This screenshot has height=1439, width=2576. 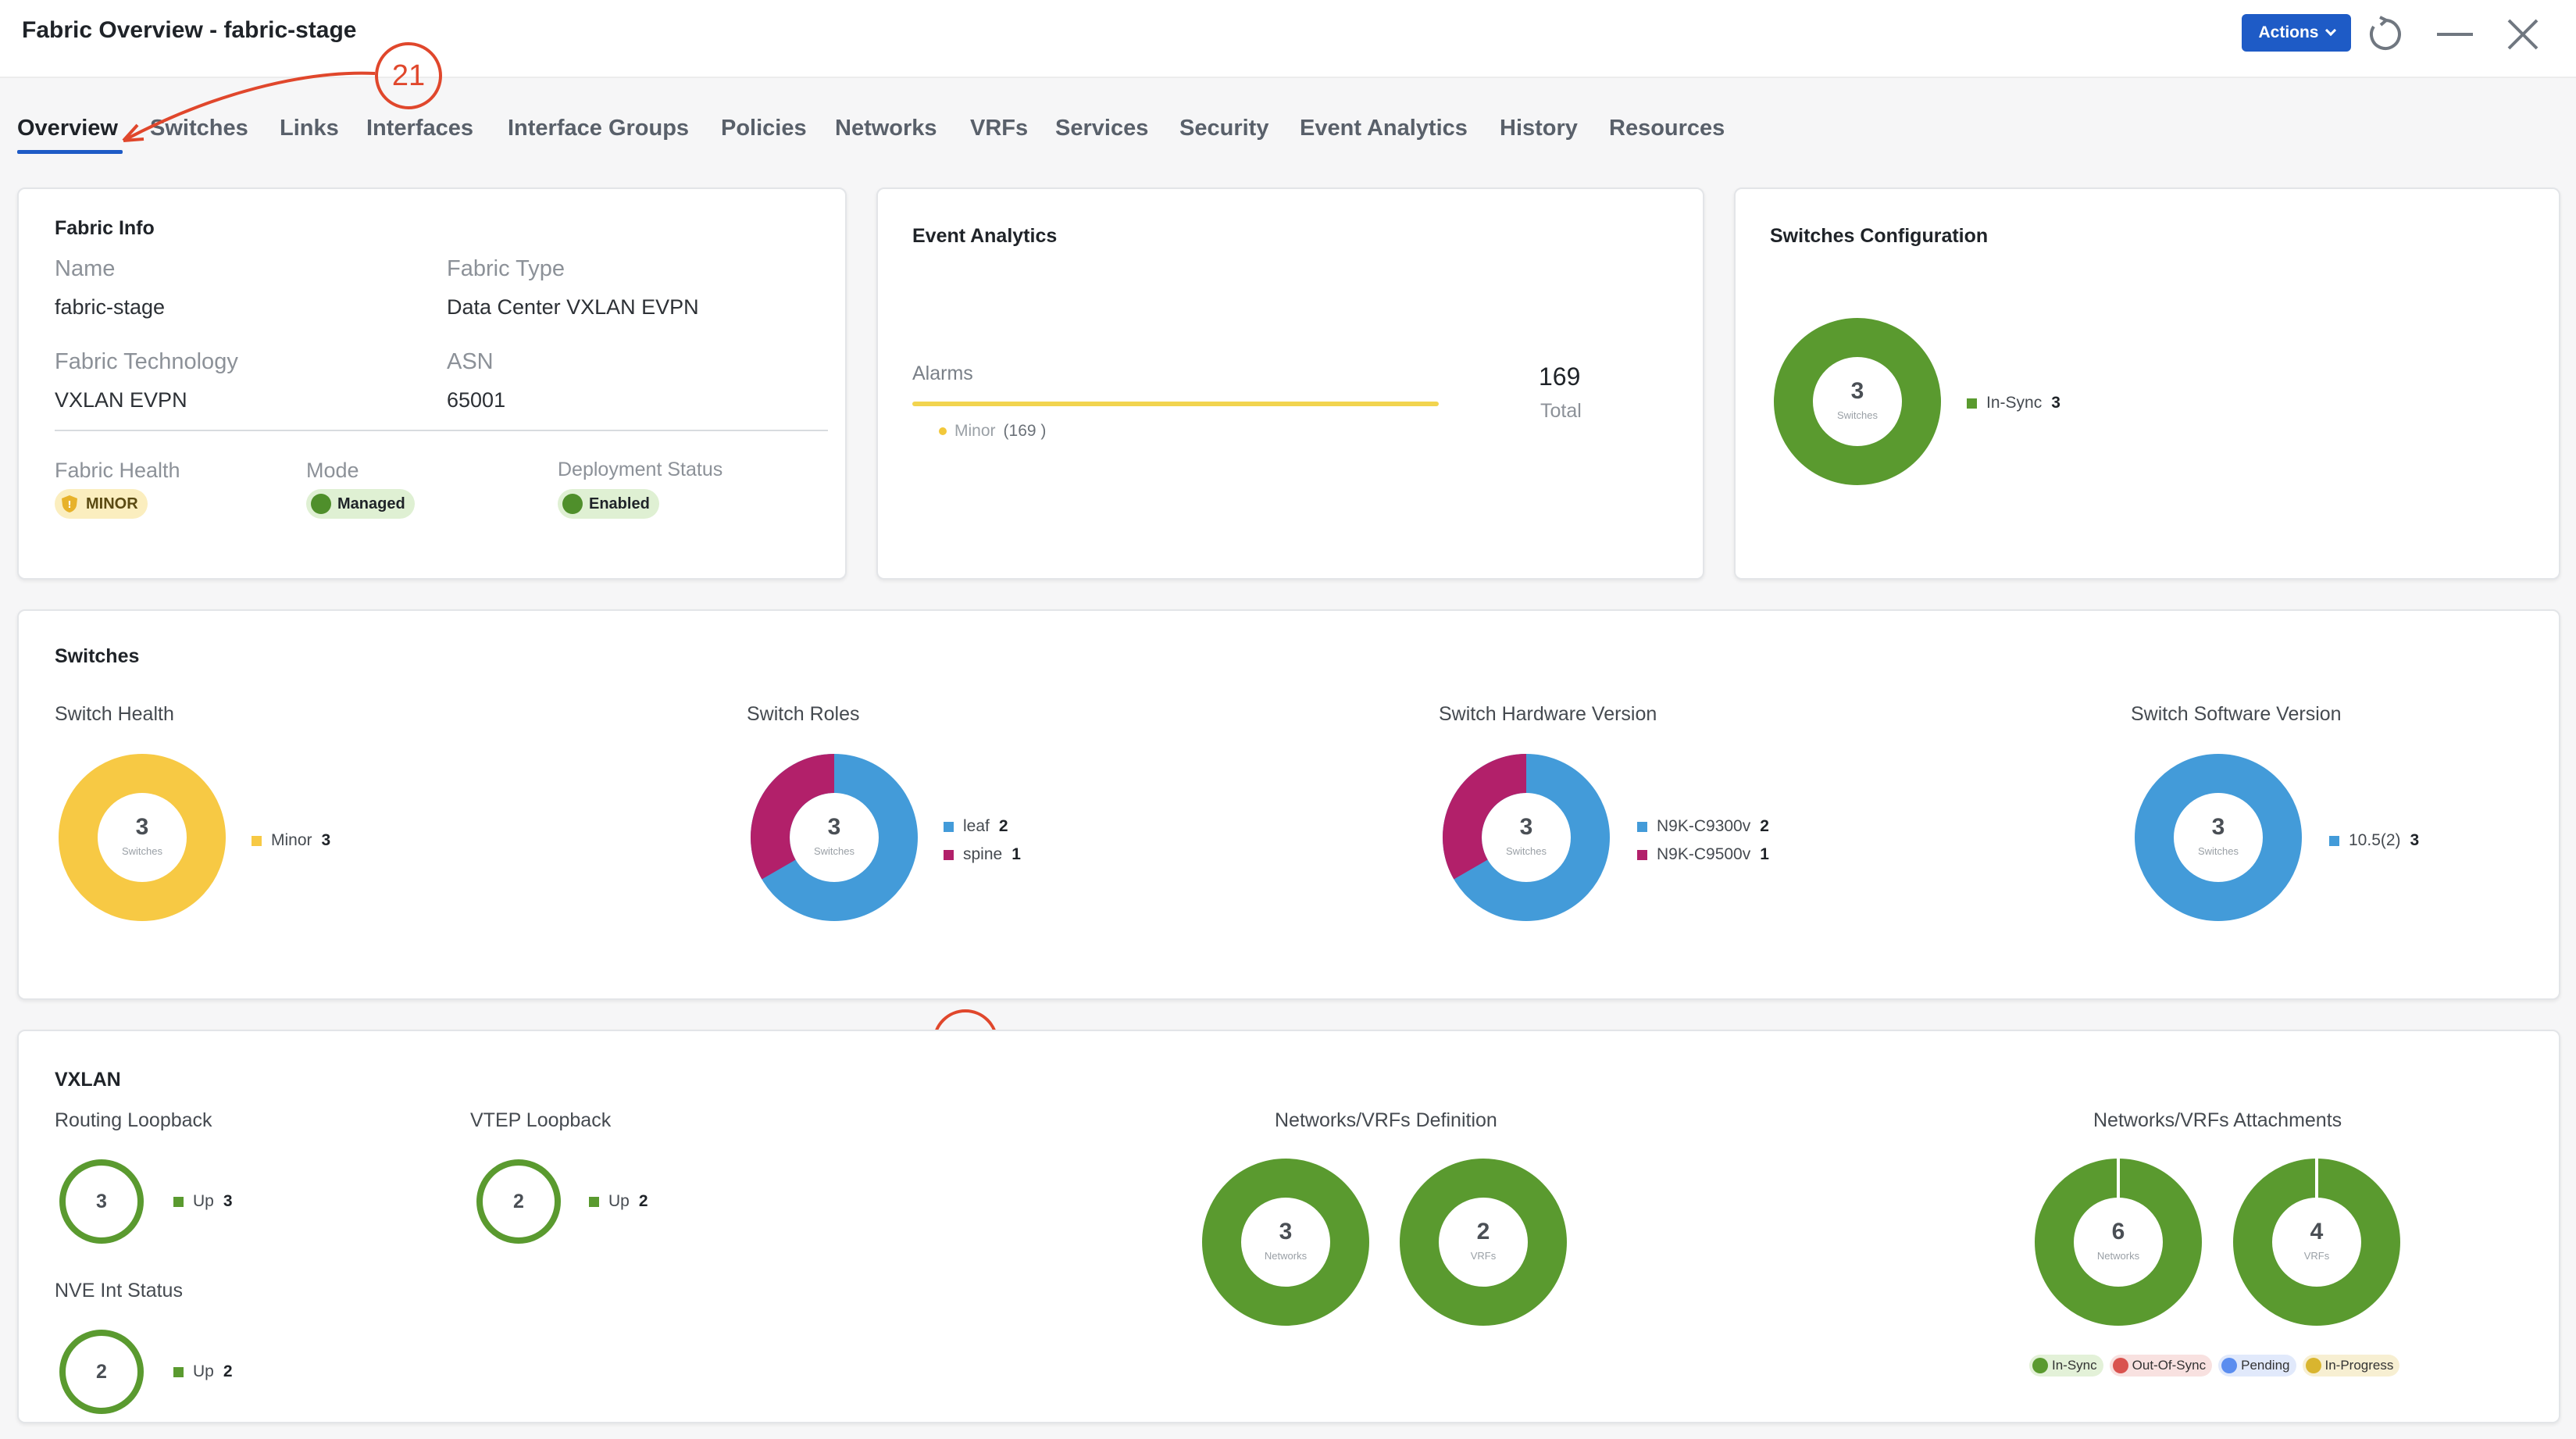 I want to click on vxlan-title: VXLAN, so click(x=88, y=1080).